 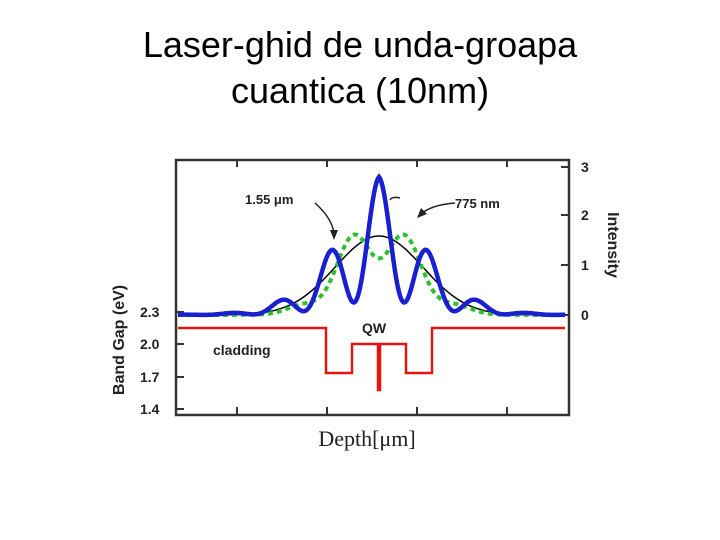 I want to click on title-line-1: Laser-ghid de unda-groapa, so click(x=360, y=44).